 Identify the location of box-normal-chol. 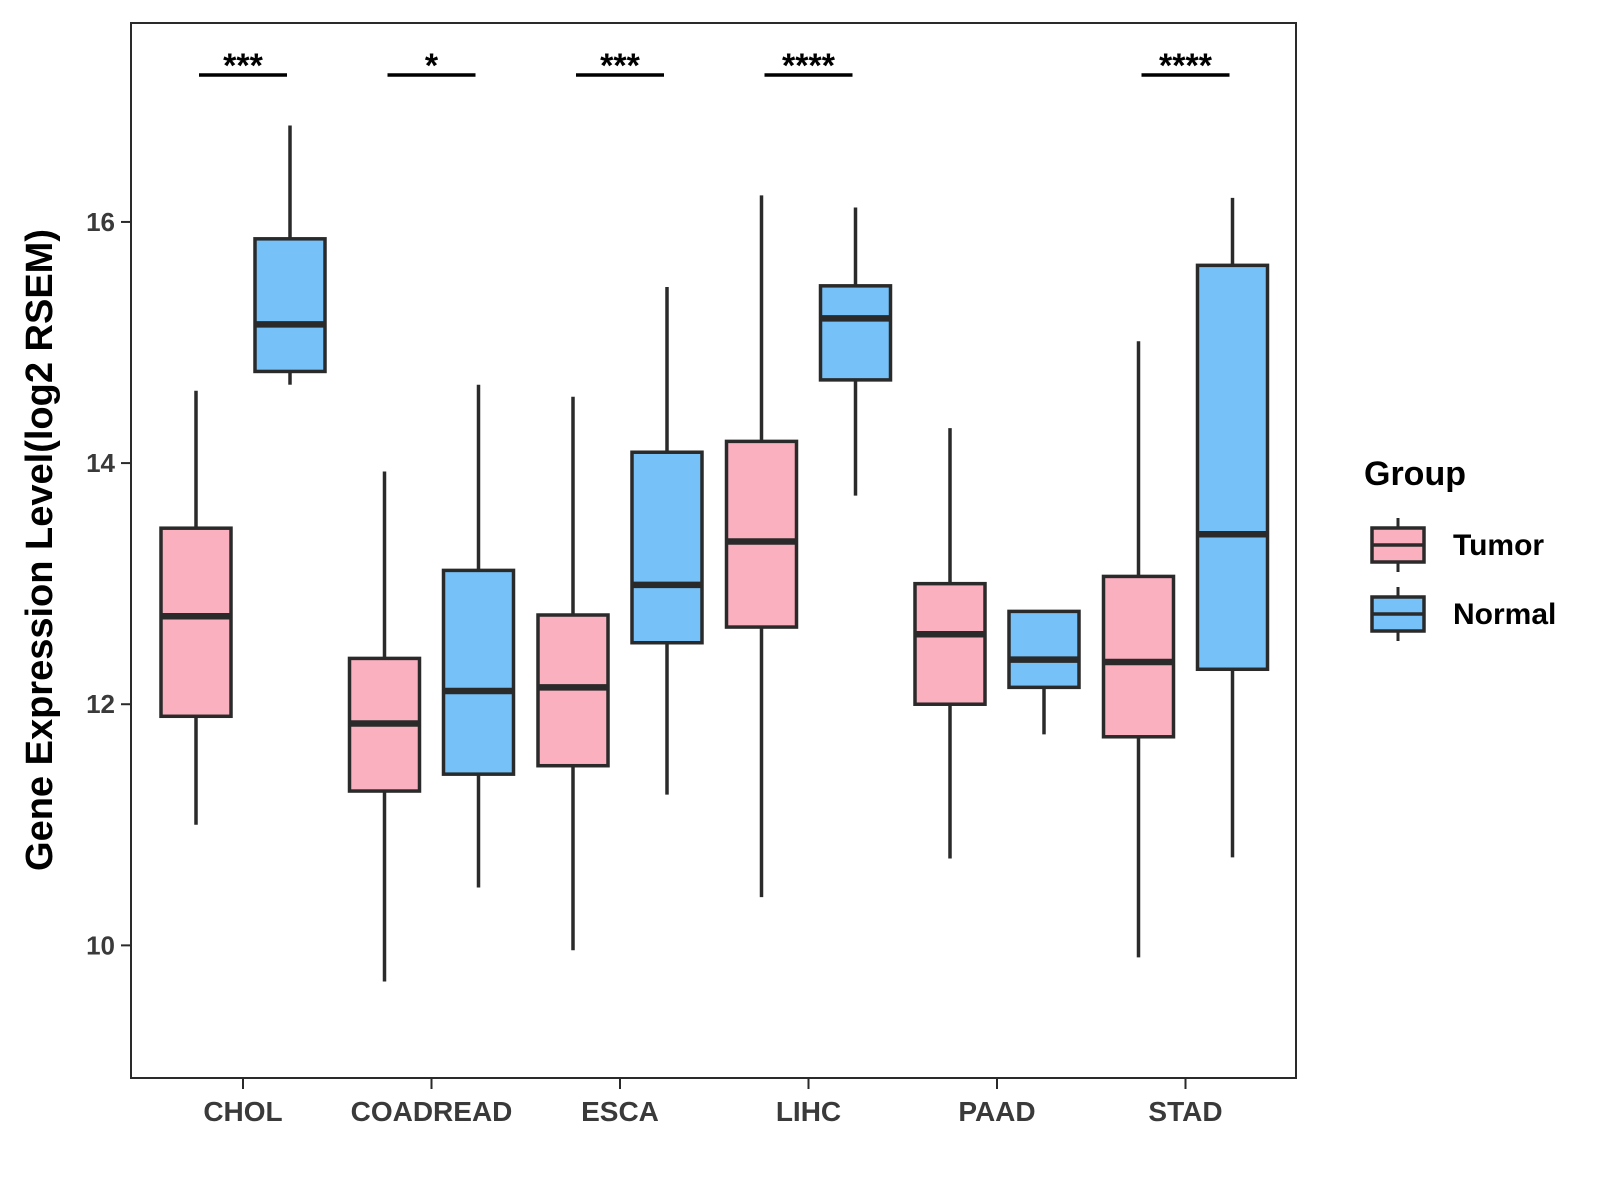
(290, 255).